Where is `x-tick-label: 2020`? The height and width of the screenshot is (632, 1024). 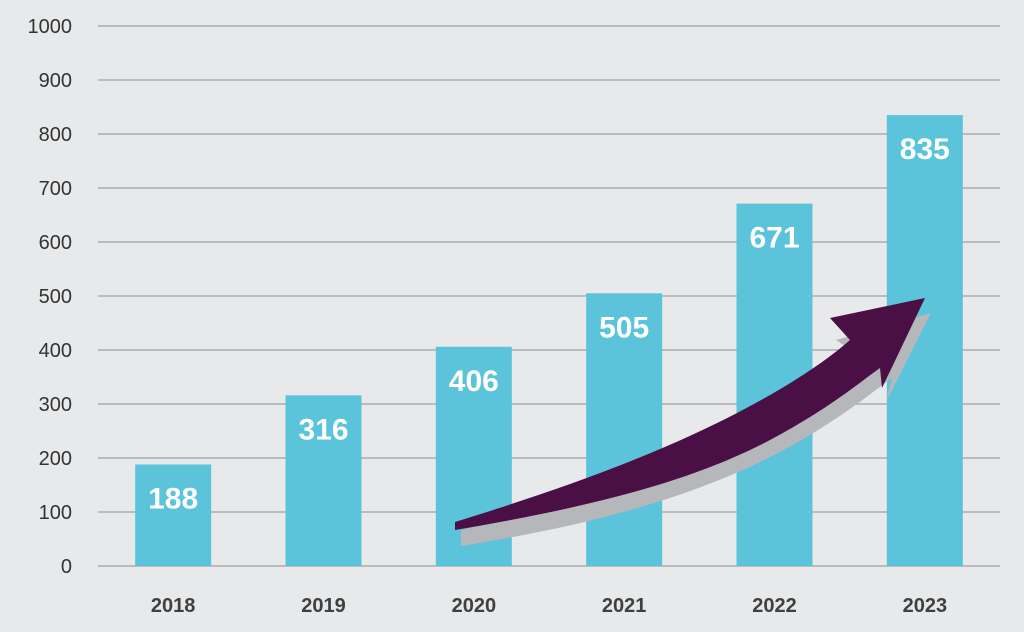 x-tick-label: 2020 is located at coordinates (474, 606).